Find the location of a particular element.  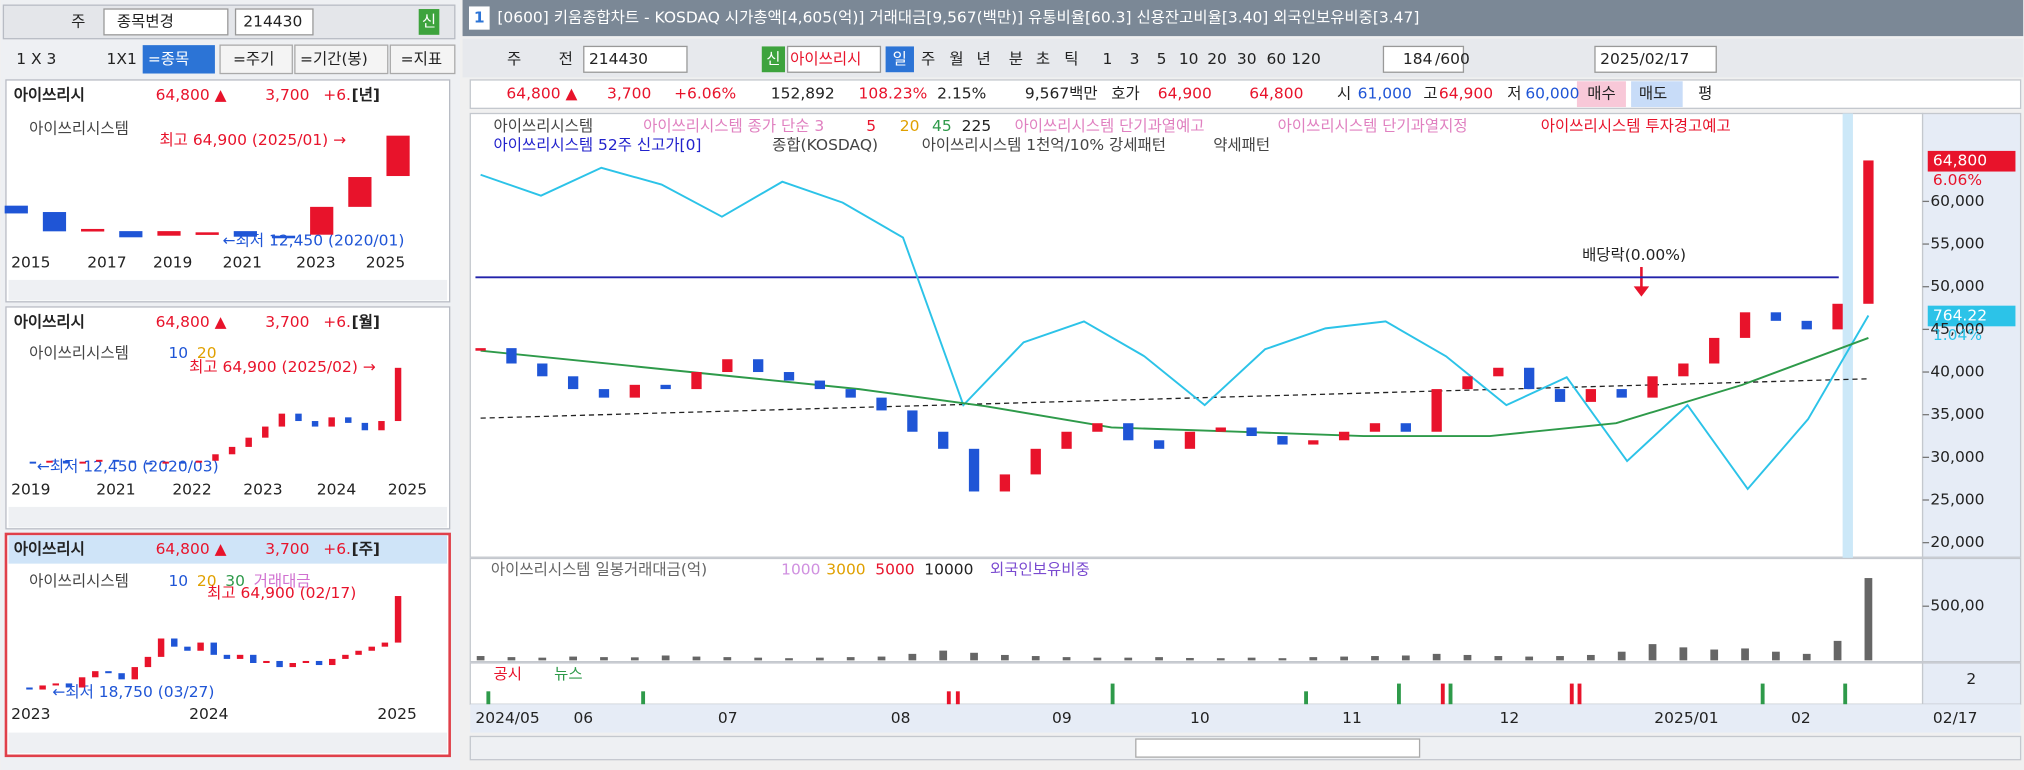

volume-plot is located at coordinates (1196, 610).